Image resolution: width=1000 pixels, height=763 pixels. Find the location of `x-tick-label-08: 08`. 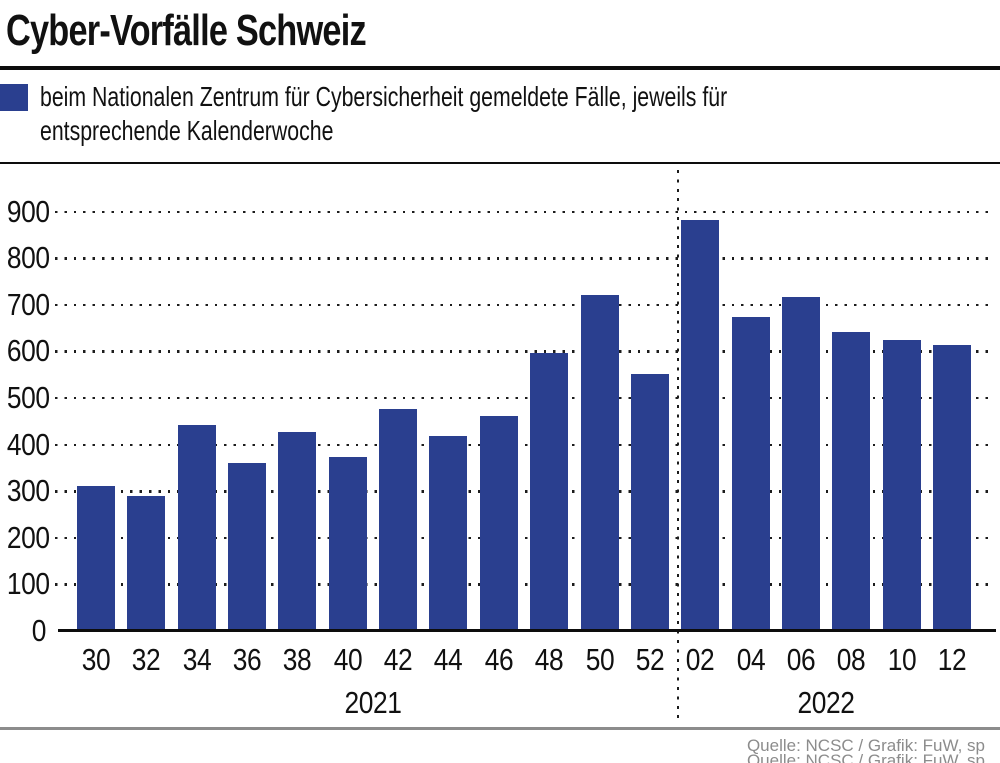

x-tick-label-08: 08 is located at coordinates (851, 659).